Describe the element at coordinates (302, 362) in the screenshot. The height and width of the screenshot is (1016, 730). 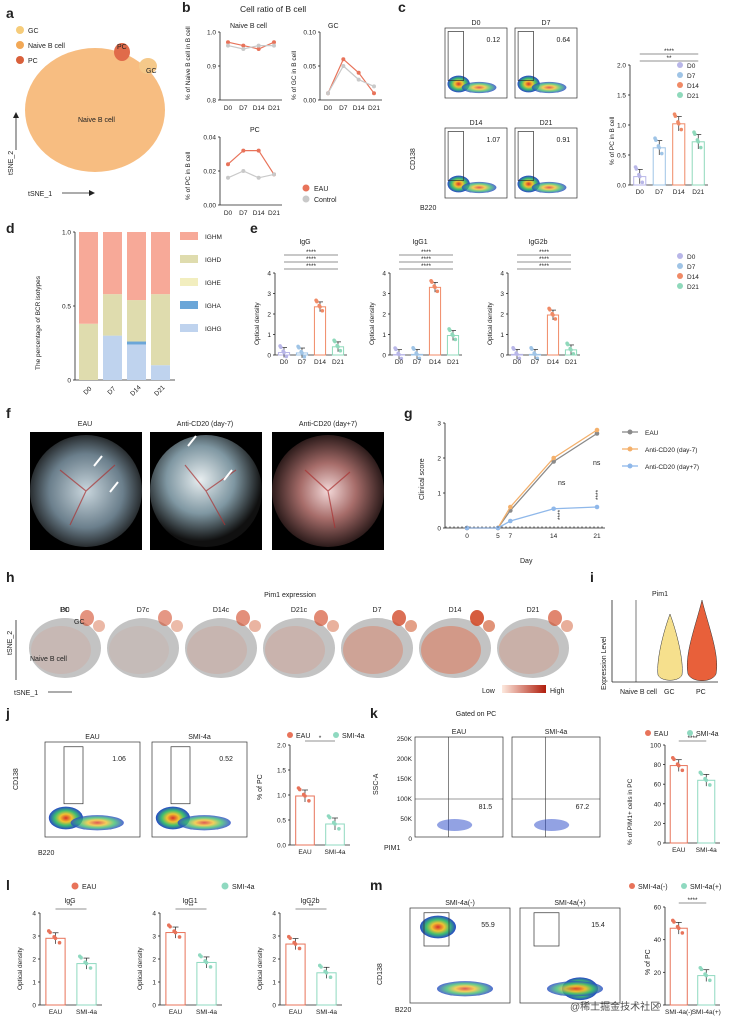
I see `chart-e-0-xlabel: D7` at that location.